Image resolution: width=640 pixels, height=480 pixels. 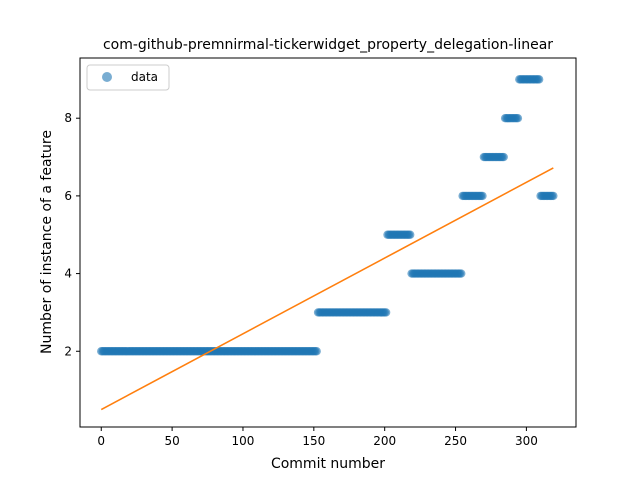 What do you see at coordinates (107, 77) in the screenshot?
I see `legend-marker` at bounding box center [107, 77].